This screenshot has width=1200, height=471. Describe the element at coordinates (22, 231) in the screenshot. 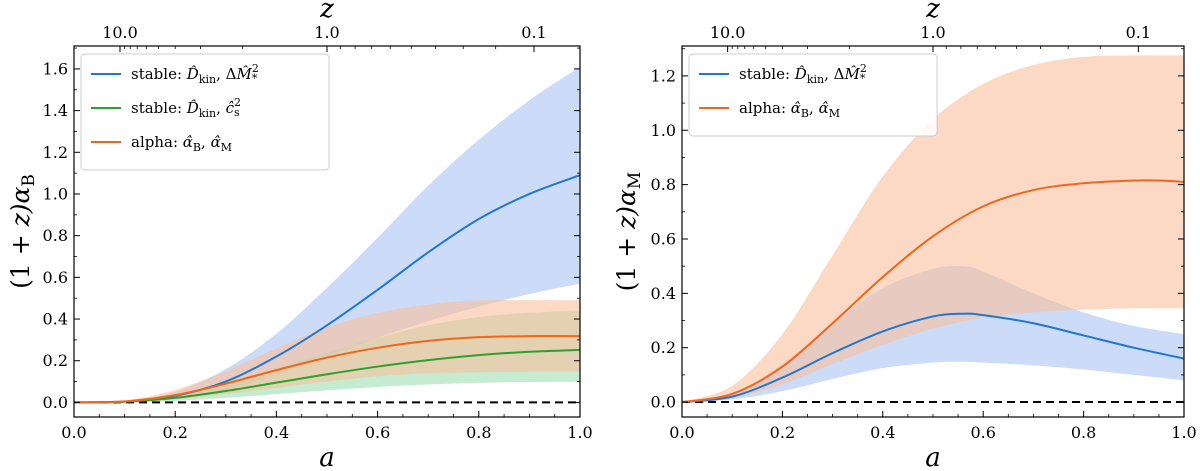

I see `y-axis-label: (1 + z)αB` at that location.